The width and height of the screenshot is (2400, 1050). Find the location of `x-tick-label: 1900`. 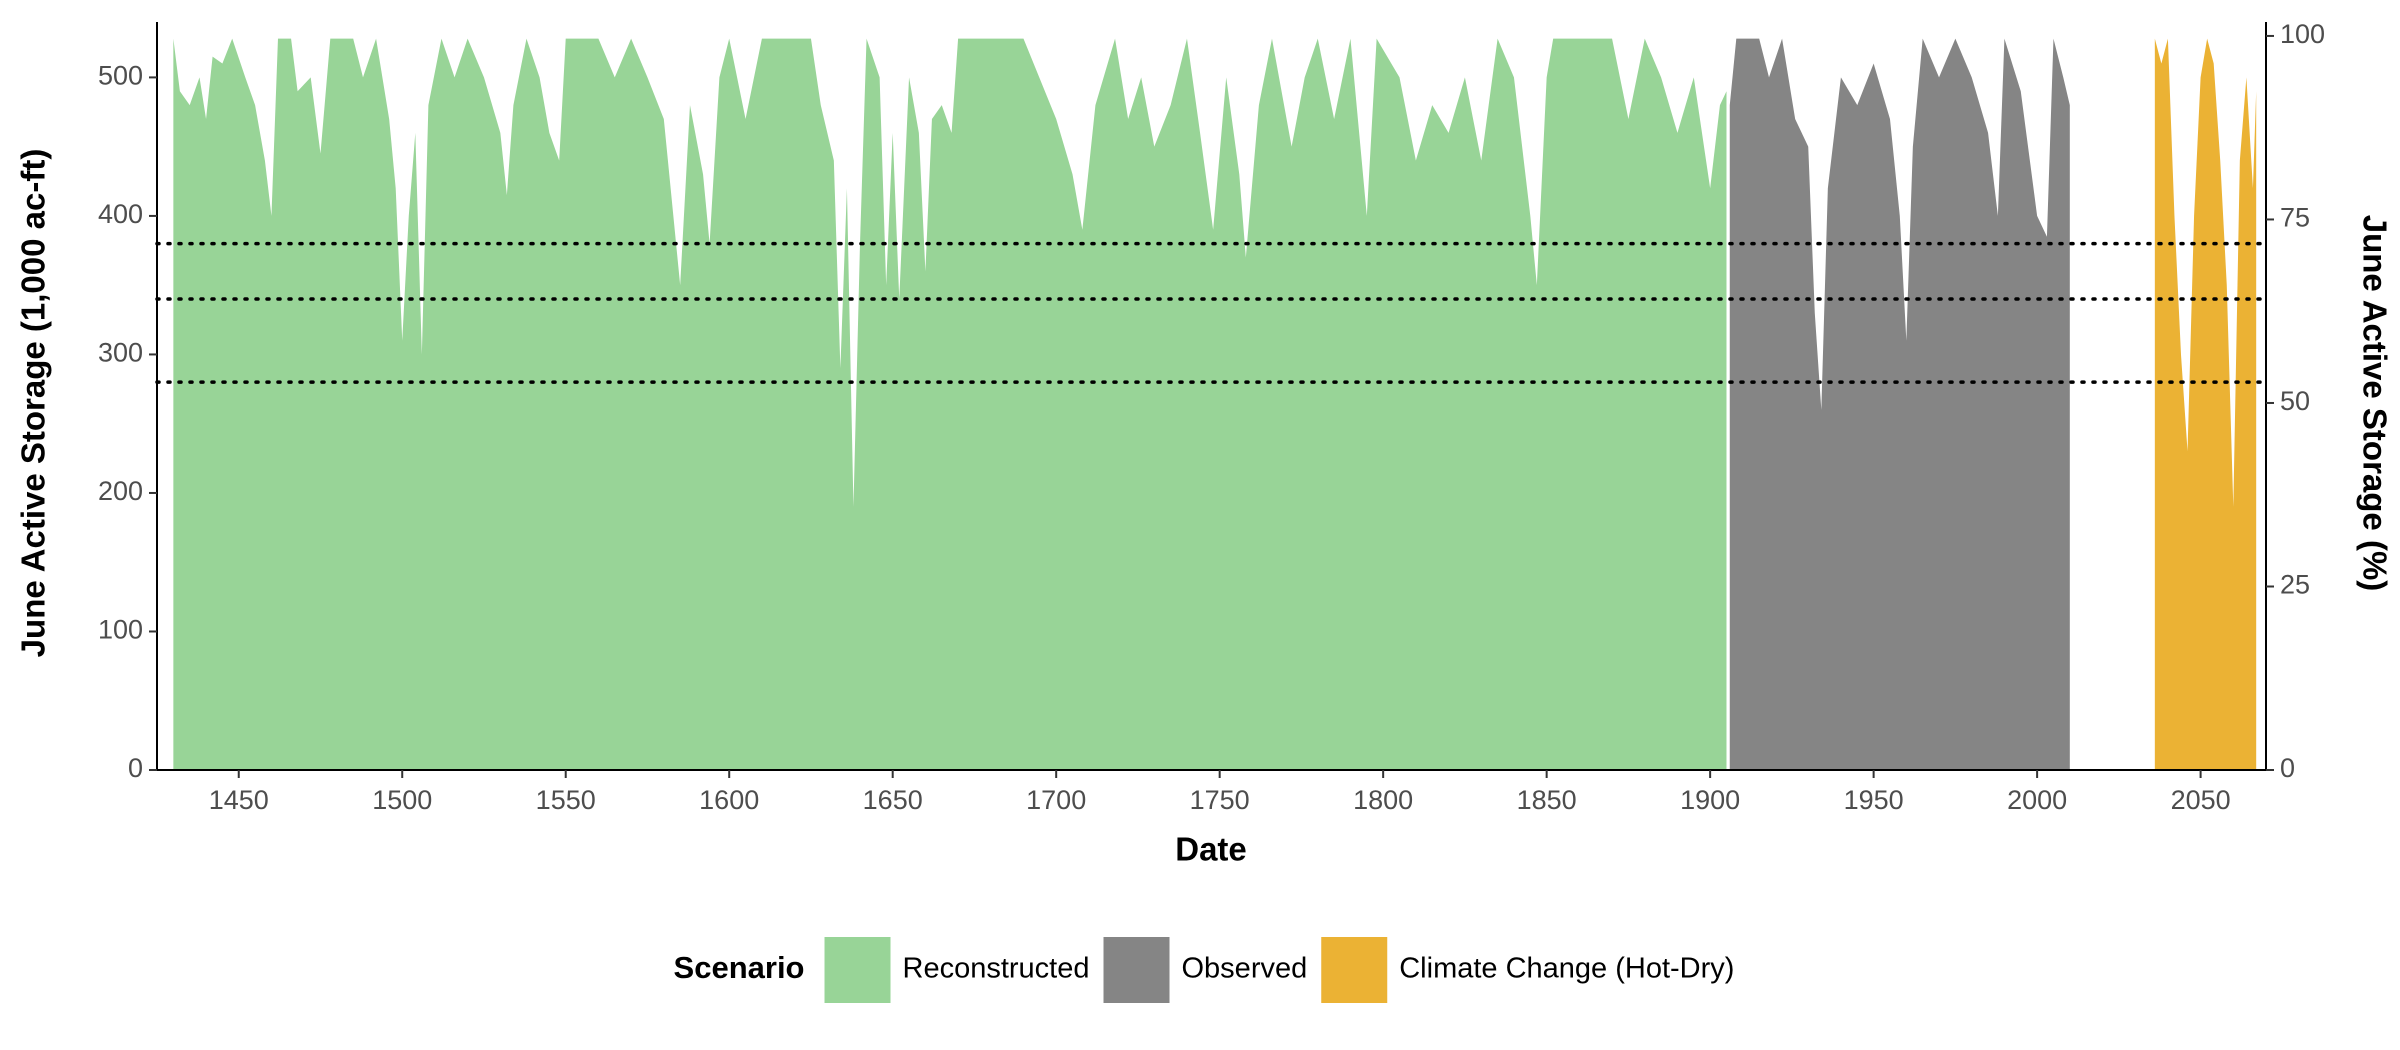

x-tick-label: 1900 is located at coordinates (1710, 800).